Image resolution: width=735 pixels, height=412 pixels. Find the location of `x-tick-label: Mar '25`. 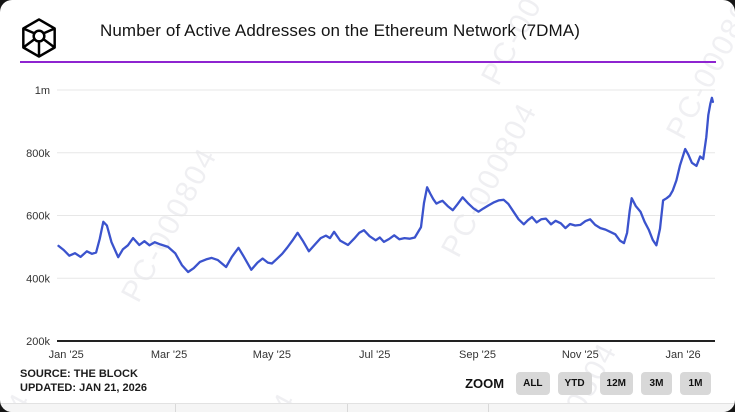

x-tick-label: Mar '25 is located at coordinates (169, 355).